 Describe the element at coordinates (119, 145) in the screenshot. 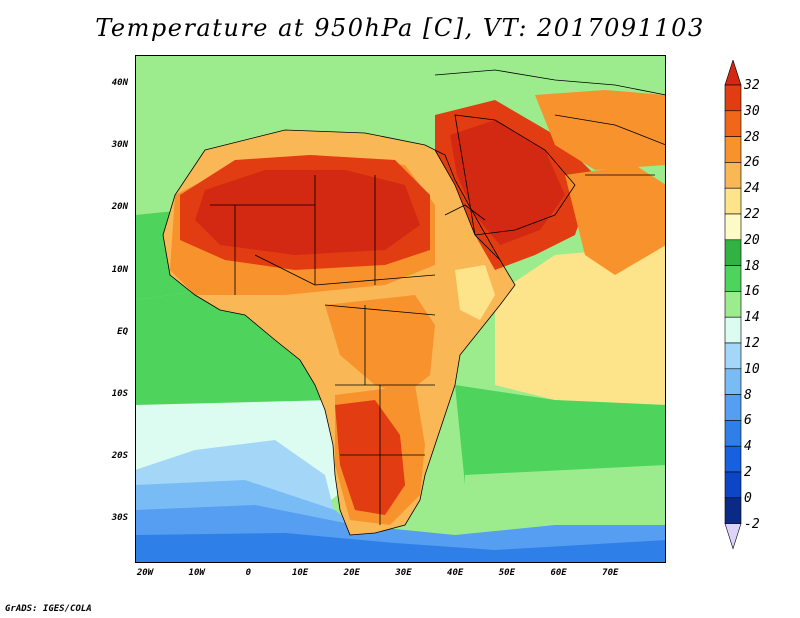

I see `latitude-label: 30N` at that location.